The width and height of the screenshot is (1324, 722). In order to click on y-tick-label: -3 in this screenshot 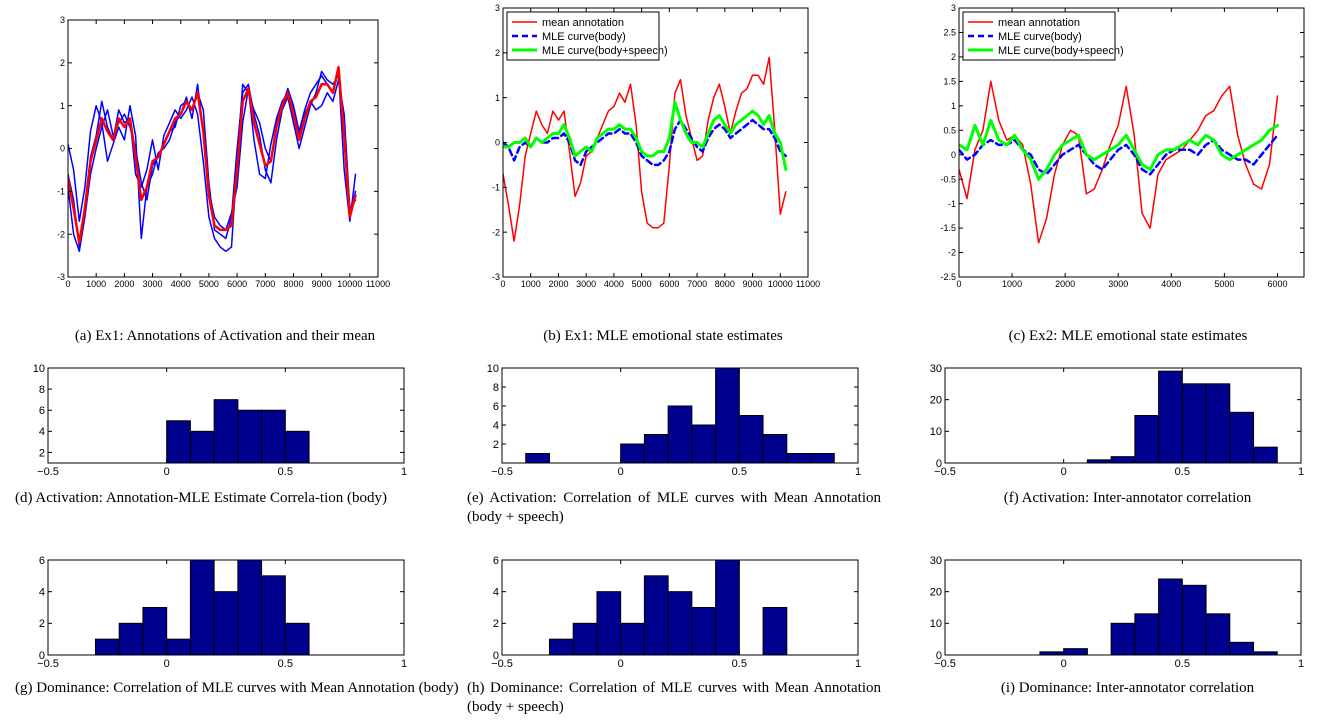, I will do `click(496, 277)`.